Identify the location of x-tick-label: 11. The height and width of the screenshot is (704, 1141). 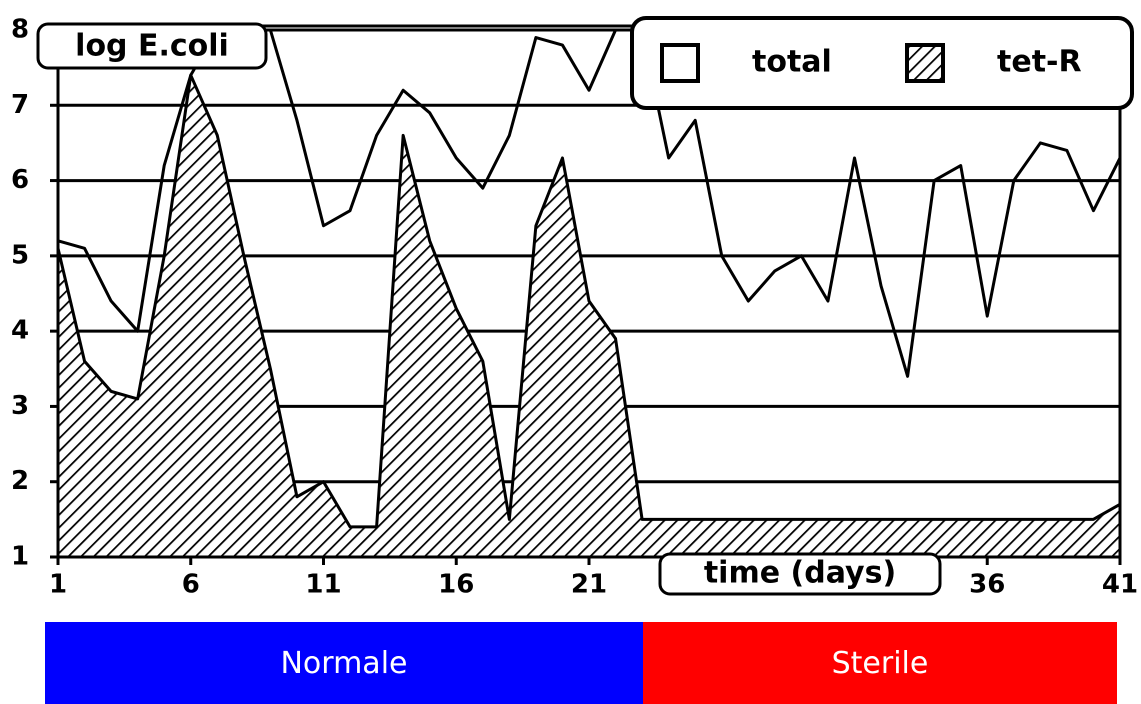
(323, 585).